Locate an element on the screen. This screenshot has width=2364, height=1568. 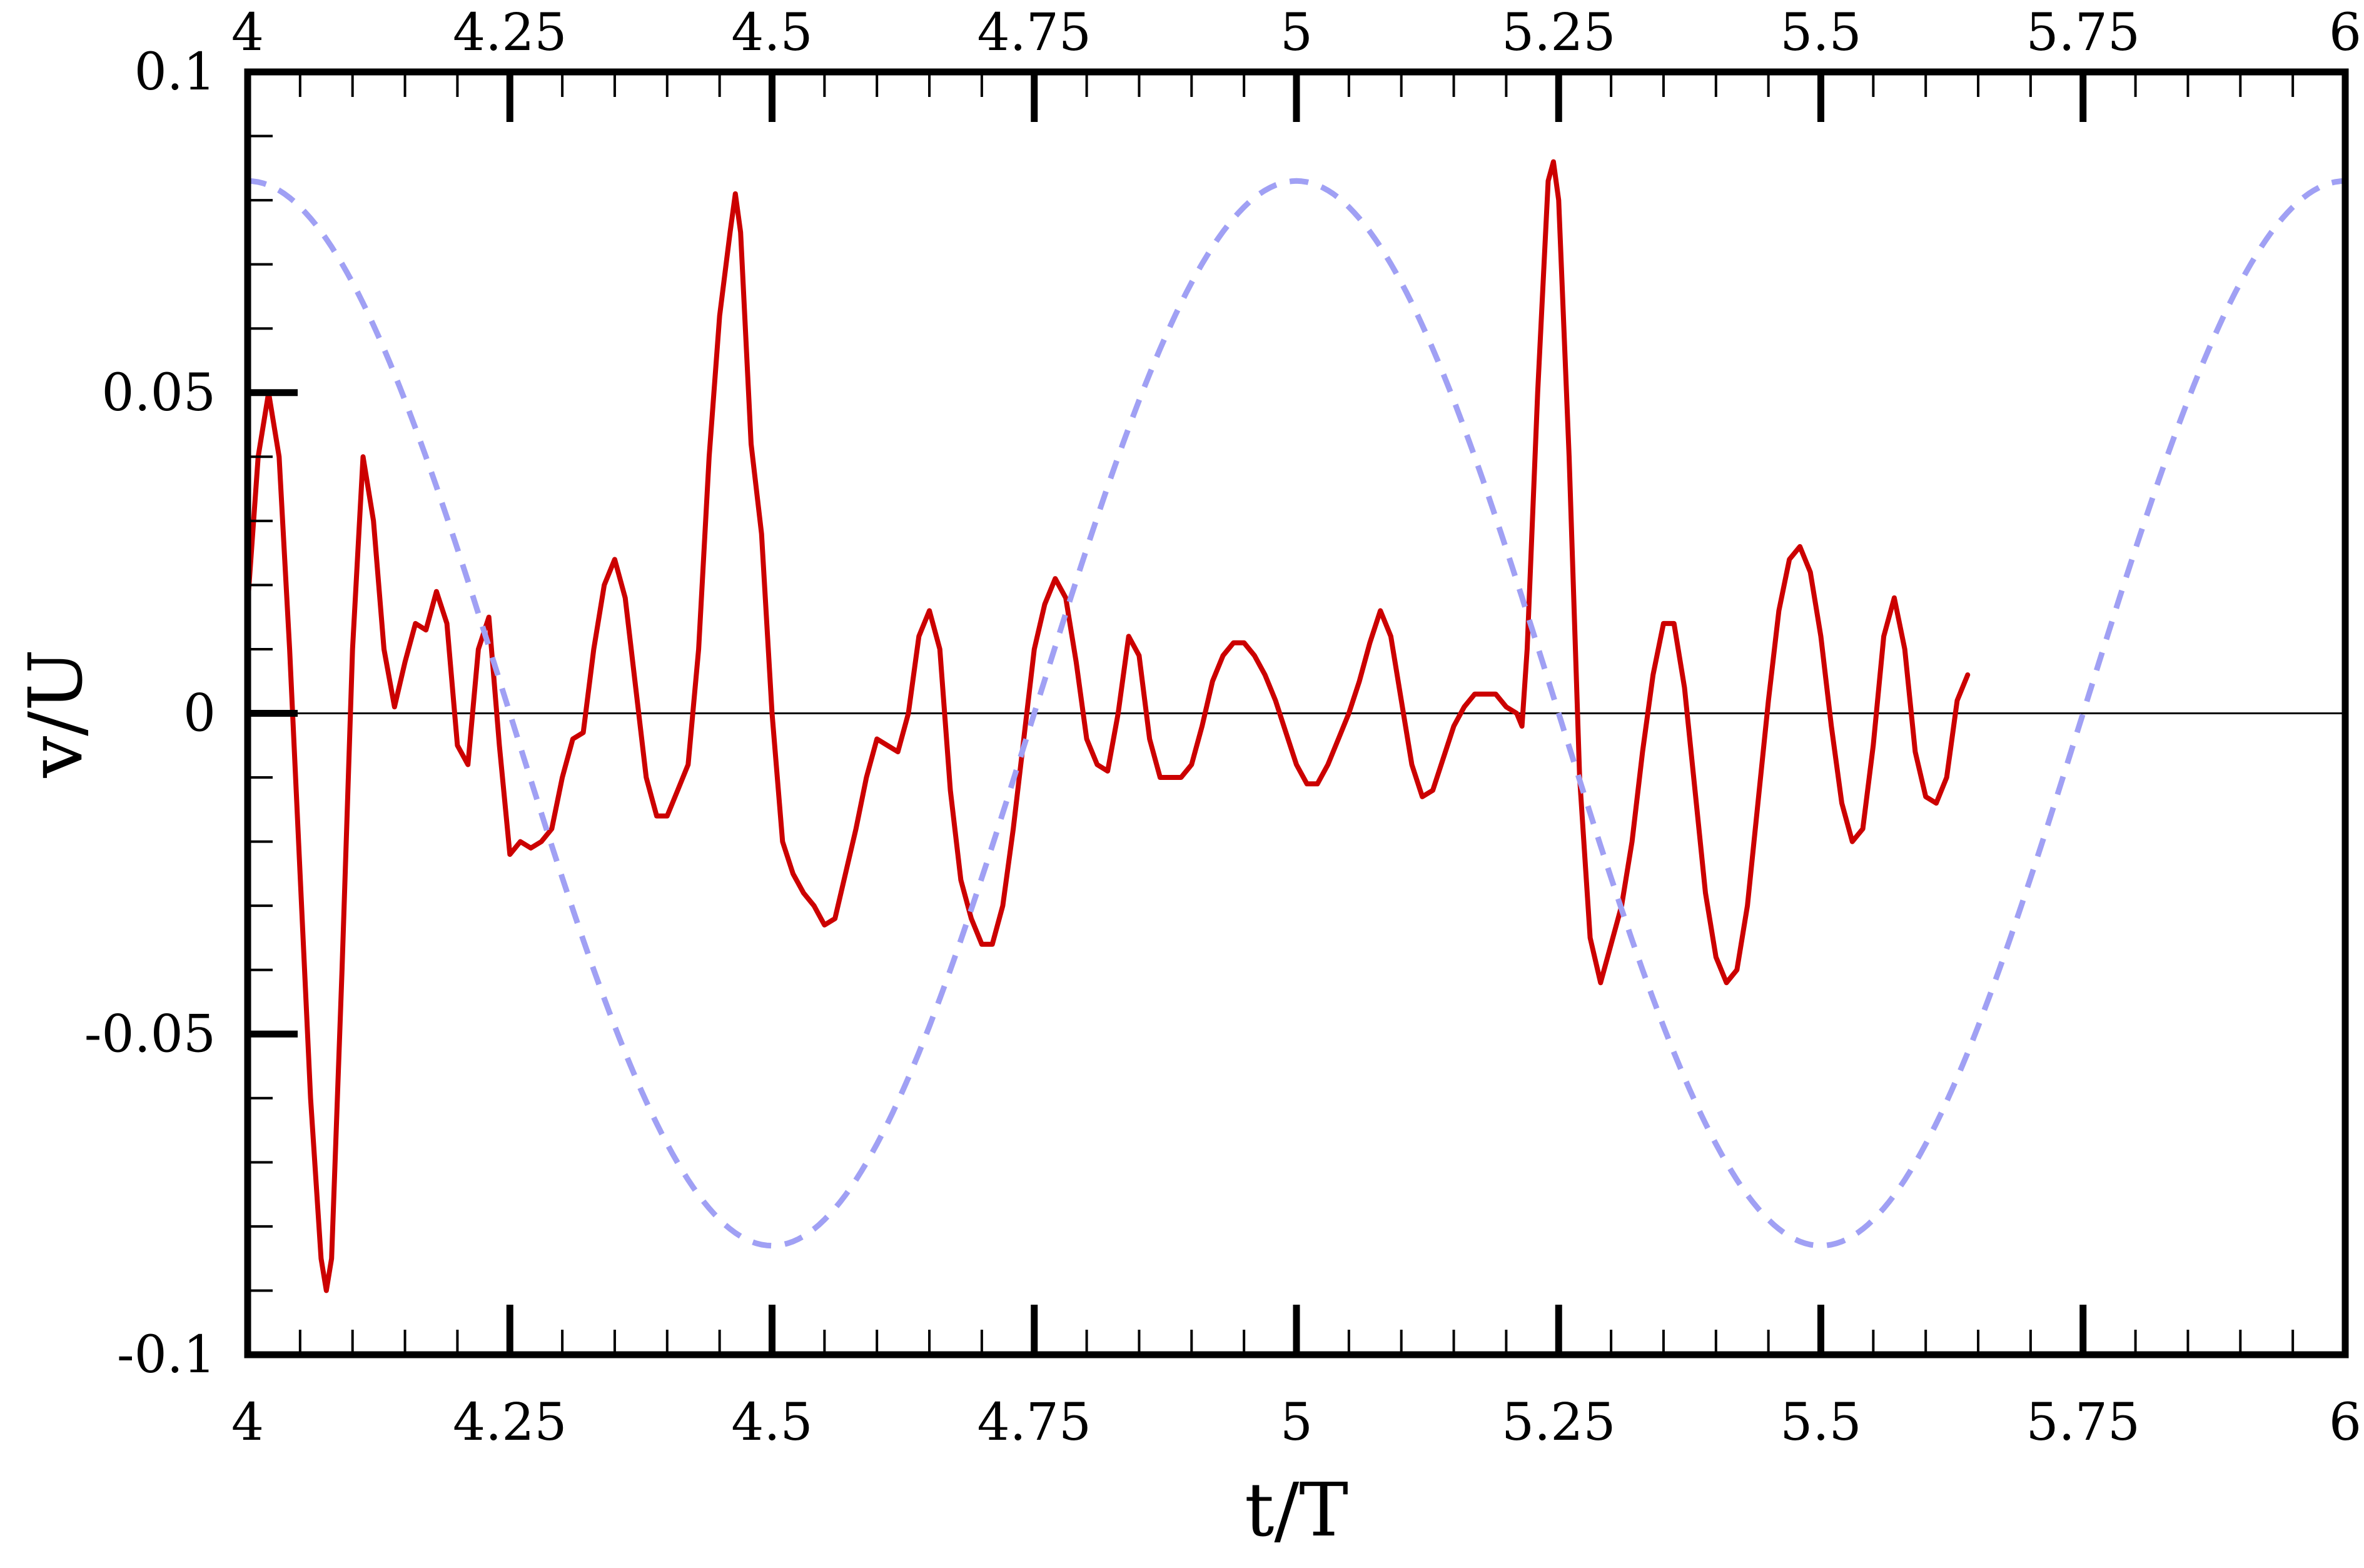
y-tick-label: 0.05 is located at coordinates (158, 393).